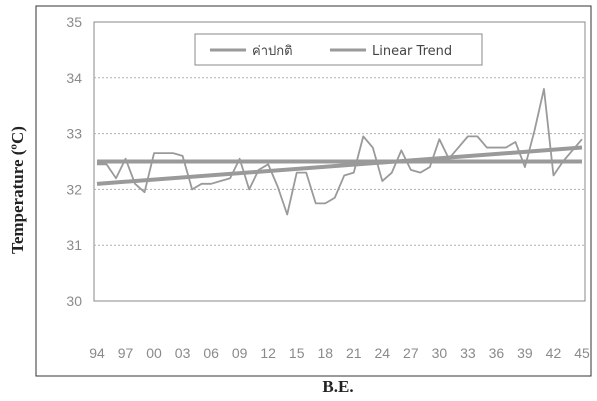 The width and height of the screenshot is (597, 401). What do you see at coordinates (211, 353) in the screenshot?
I see `x-tick-label: 06` at bounding box center [211, 353].